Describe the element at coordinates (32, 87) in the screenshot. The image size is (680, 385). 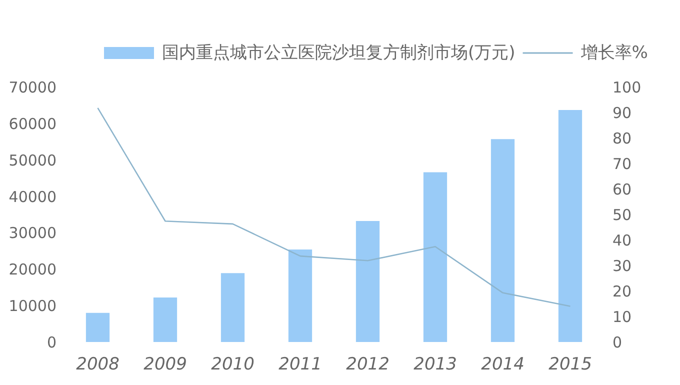
I see `y-tick-label: 70000` at that location.